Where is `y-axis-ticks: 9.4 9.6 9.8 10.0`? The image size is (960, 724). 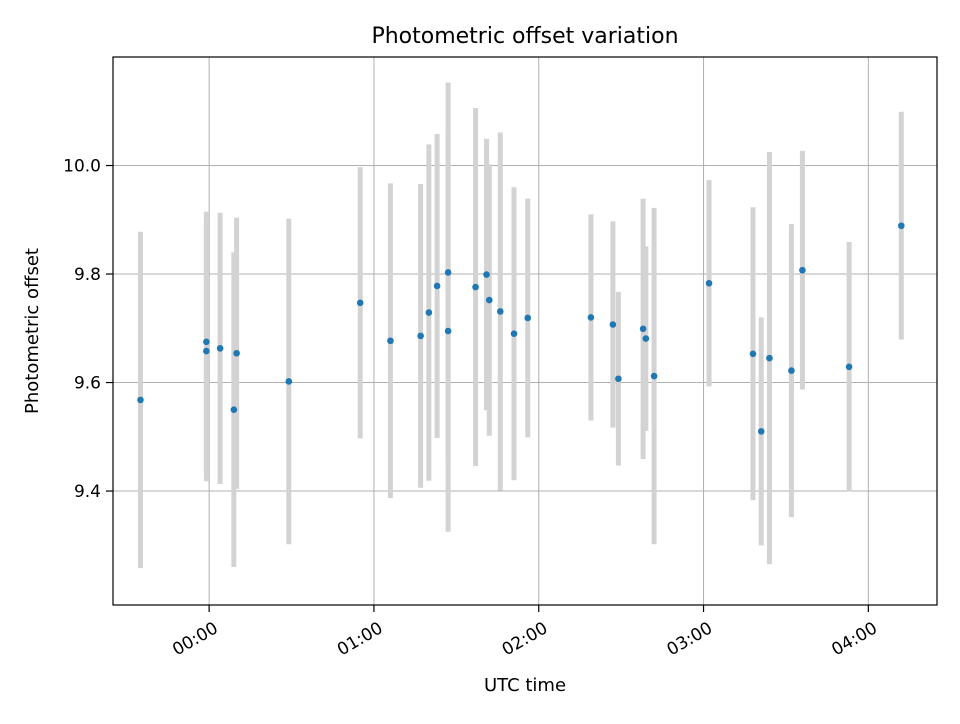
y-axis-ticks: 9.4 9.6 9.8 10.0 is located at coordinates (88, 329).